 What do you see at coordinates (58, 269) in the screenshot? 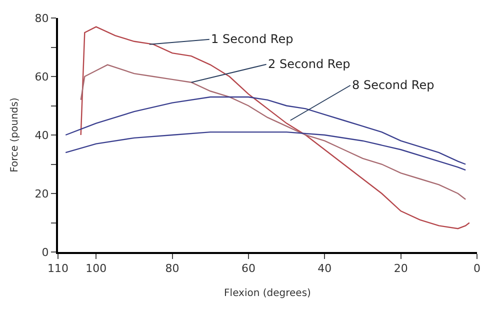
I see `x-tick-label: 110` at bounding box center [58, 269].